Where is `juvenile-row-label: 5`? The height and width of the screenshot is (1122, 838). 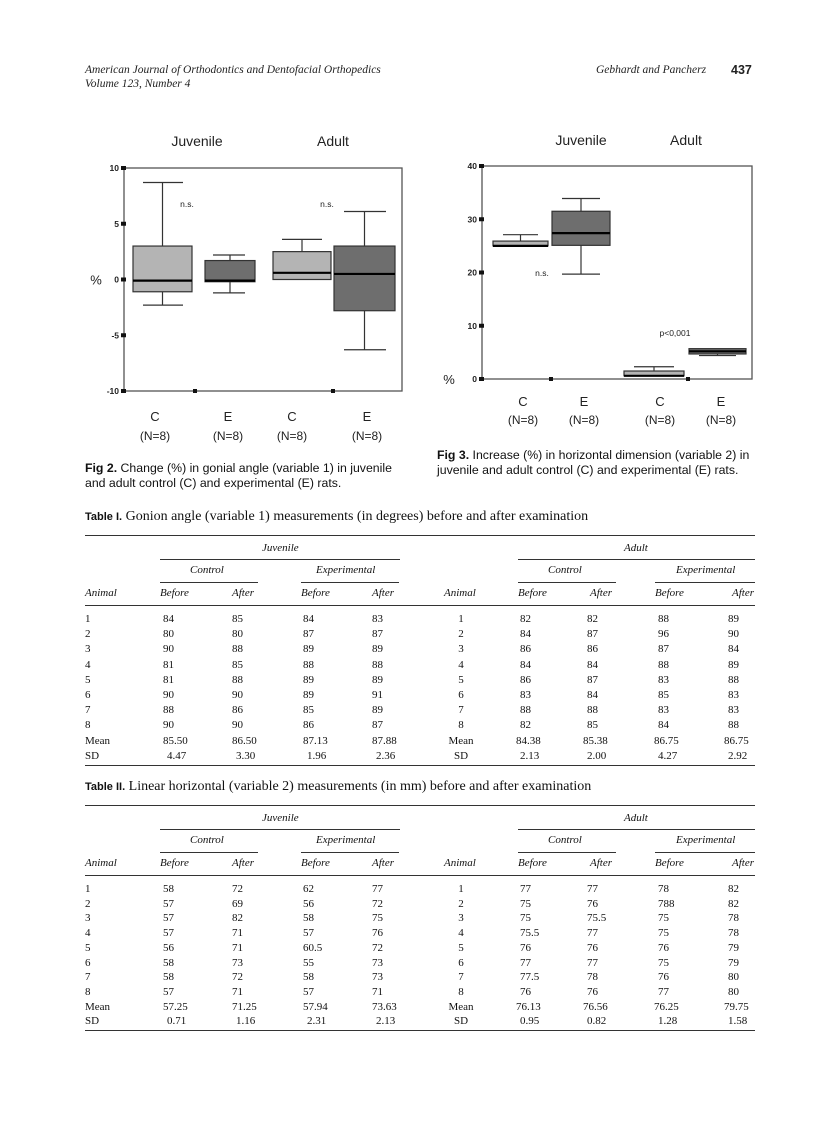 juvenile-row-label: 5 is located at coordinates (88, 679).